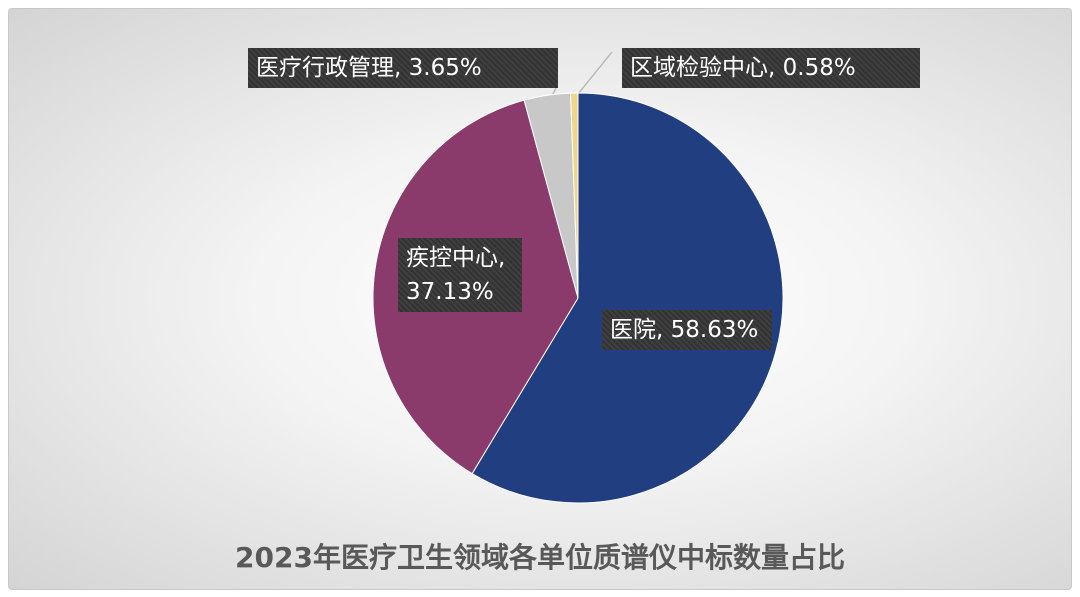 This screenshot has width=1080, height=597. Describe the element at coordinates (460, 275) in the screenshot. I see `data-label: 疾控中心, 37.13%` at that location.